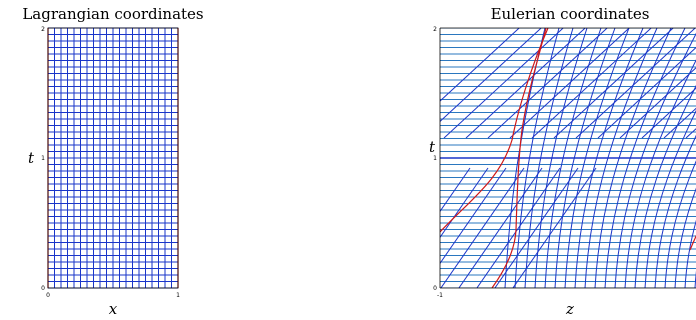 Image resolution: width=696 pixels, height=320 pixels. I want to click on eulerian-ytick-0: 0, so click(435, 288).